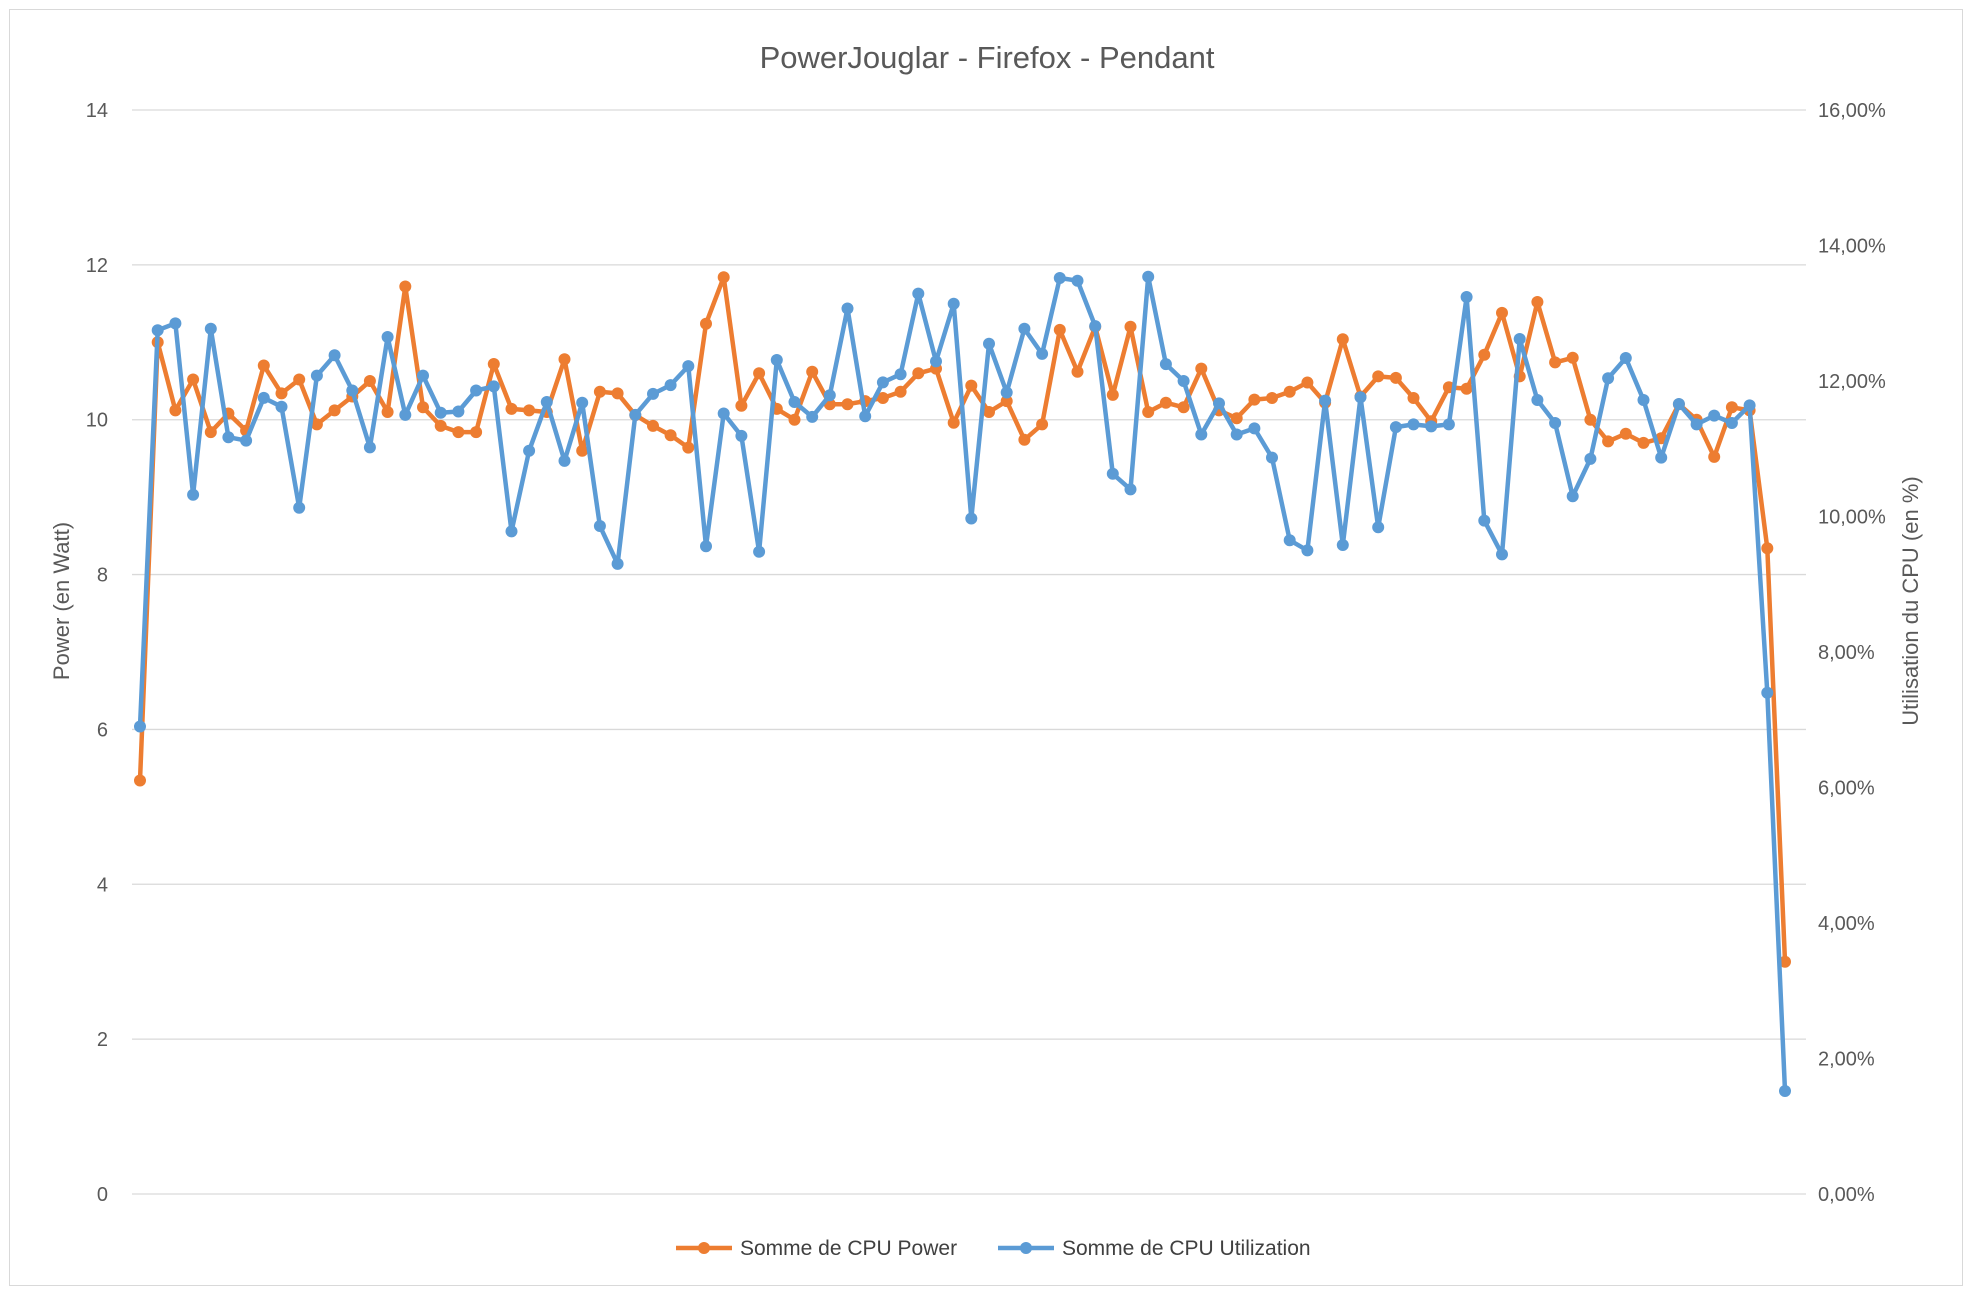 This screenshot has height=1297, width=1974. I want to click on left-axis-title: Power (en Watt), so click(61, 601).